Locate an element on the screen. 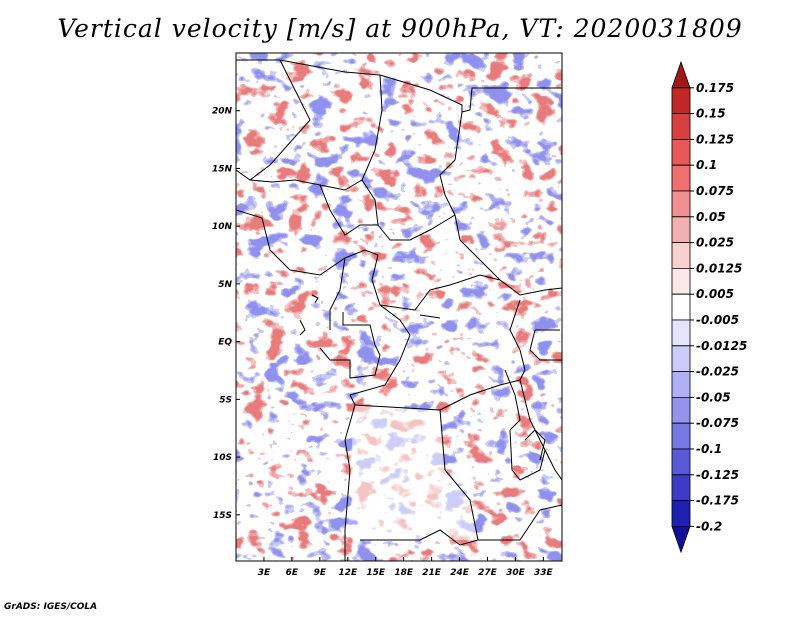 The width and height of the screenshot is (800, 618). colorbar-label: 0.075 is located at coordinates (715, 191).